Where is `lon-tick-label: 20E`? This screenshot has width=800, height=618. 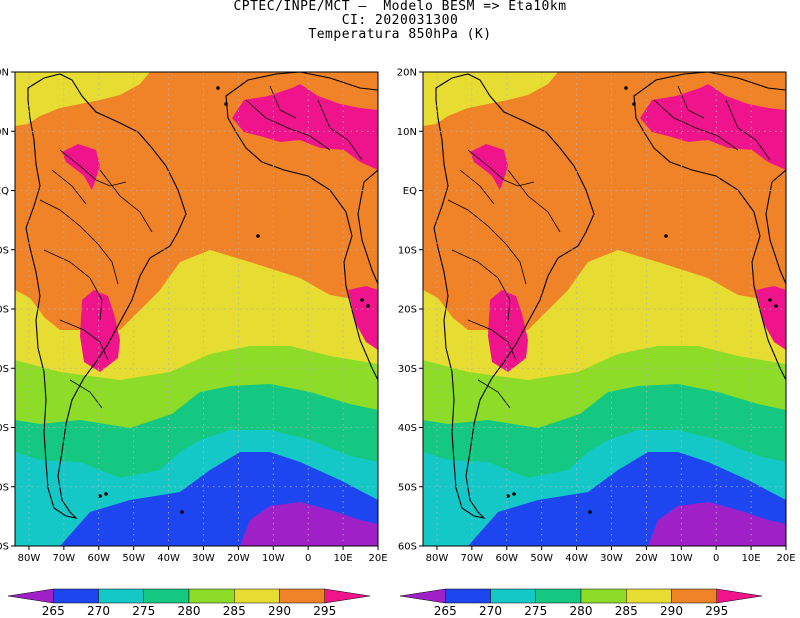
lon-tick-label: 20E is located at coordinates (377, 558).